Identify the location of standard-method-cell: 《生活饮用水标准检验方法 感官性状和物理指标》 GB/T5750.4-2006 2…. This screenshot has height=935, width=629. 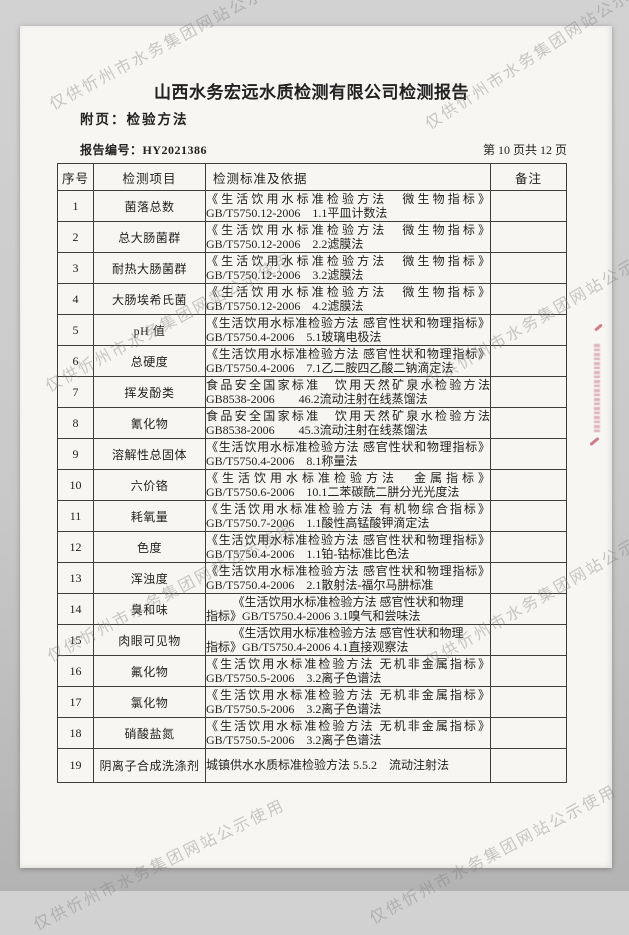
(348, 578).